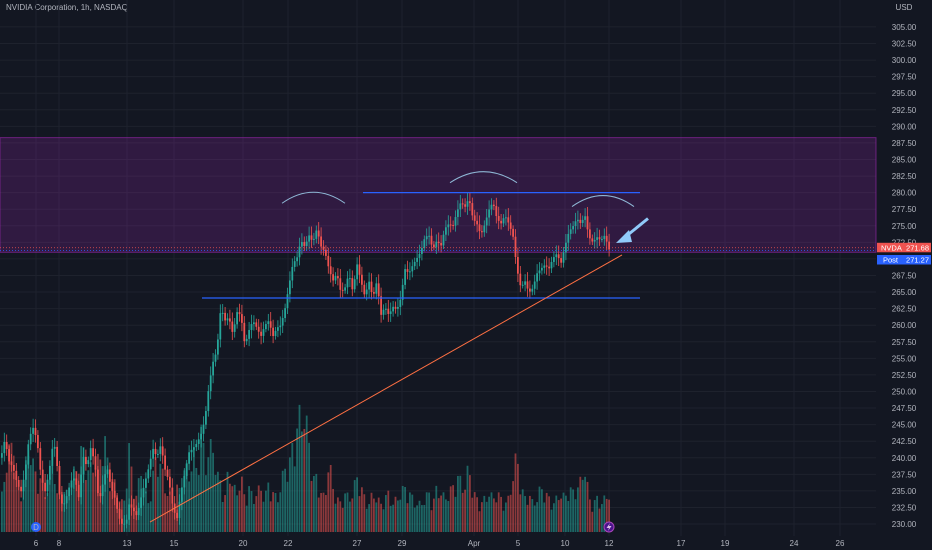 This screenshot has height=550, width=932. What do you see at coordinates (518, 543) in the screenshot?
I see `x-tick-label: 5` at bounding box center [518, 543].